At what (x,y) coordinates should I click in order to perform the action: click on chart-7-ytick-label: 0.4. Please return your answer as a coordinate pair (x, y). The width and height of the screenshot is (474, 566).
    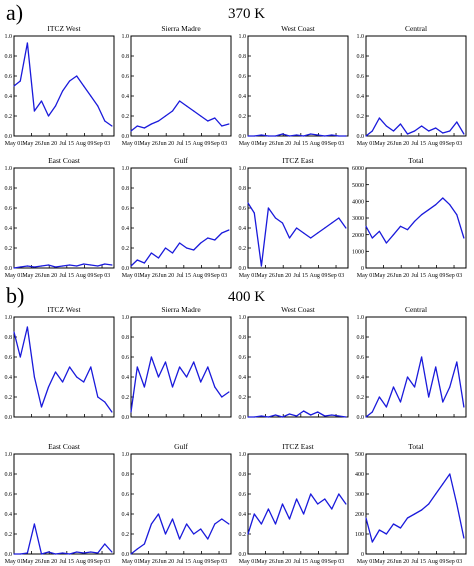
    Looking at the image, I should click on (243, 229).